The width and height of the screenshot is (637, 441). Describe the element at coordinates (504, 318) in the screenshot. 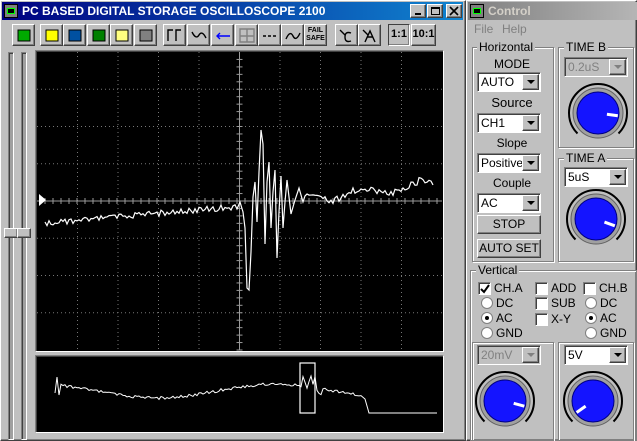

I see `ch-a-coupling-radio-label: AC` at that location.